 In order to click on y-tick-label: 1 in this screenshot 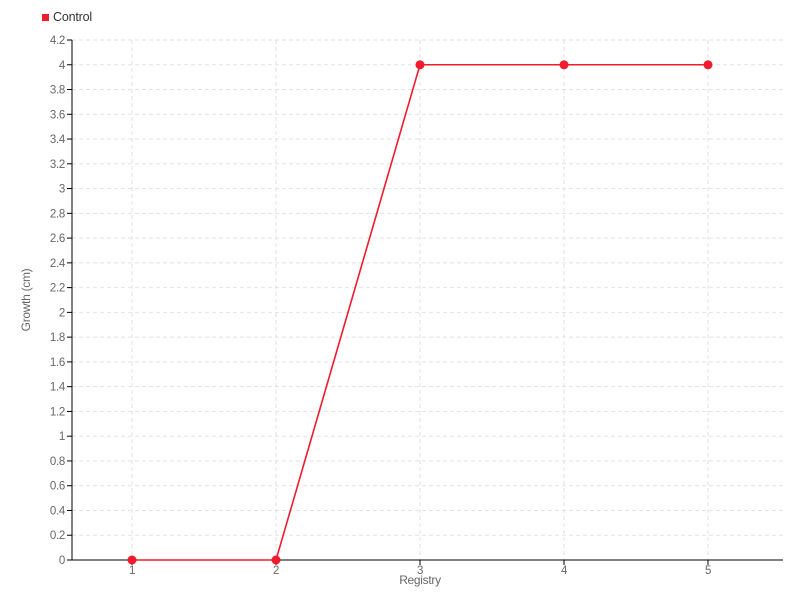, I will do `click(62, 437)`.